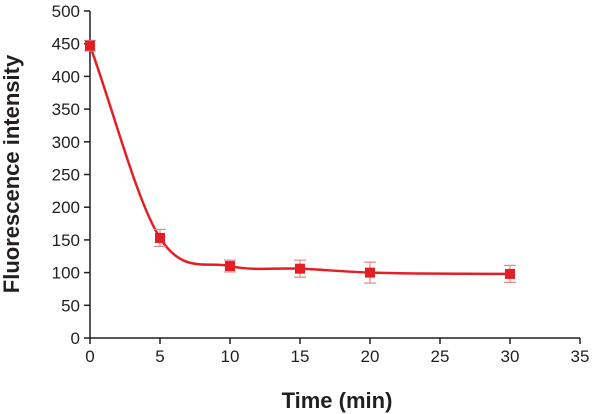  What do you see at coordinates (66, 273) in the screenshot?
I see `y-tick-label: 100` at bounding box center [66, 273].